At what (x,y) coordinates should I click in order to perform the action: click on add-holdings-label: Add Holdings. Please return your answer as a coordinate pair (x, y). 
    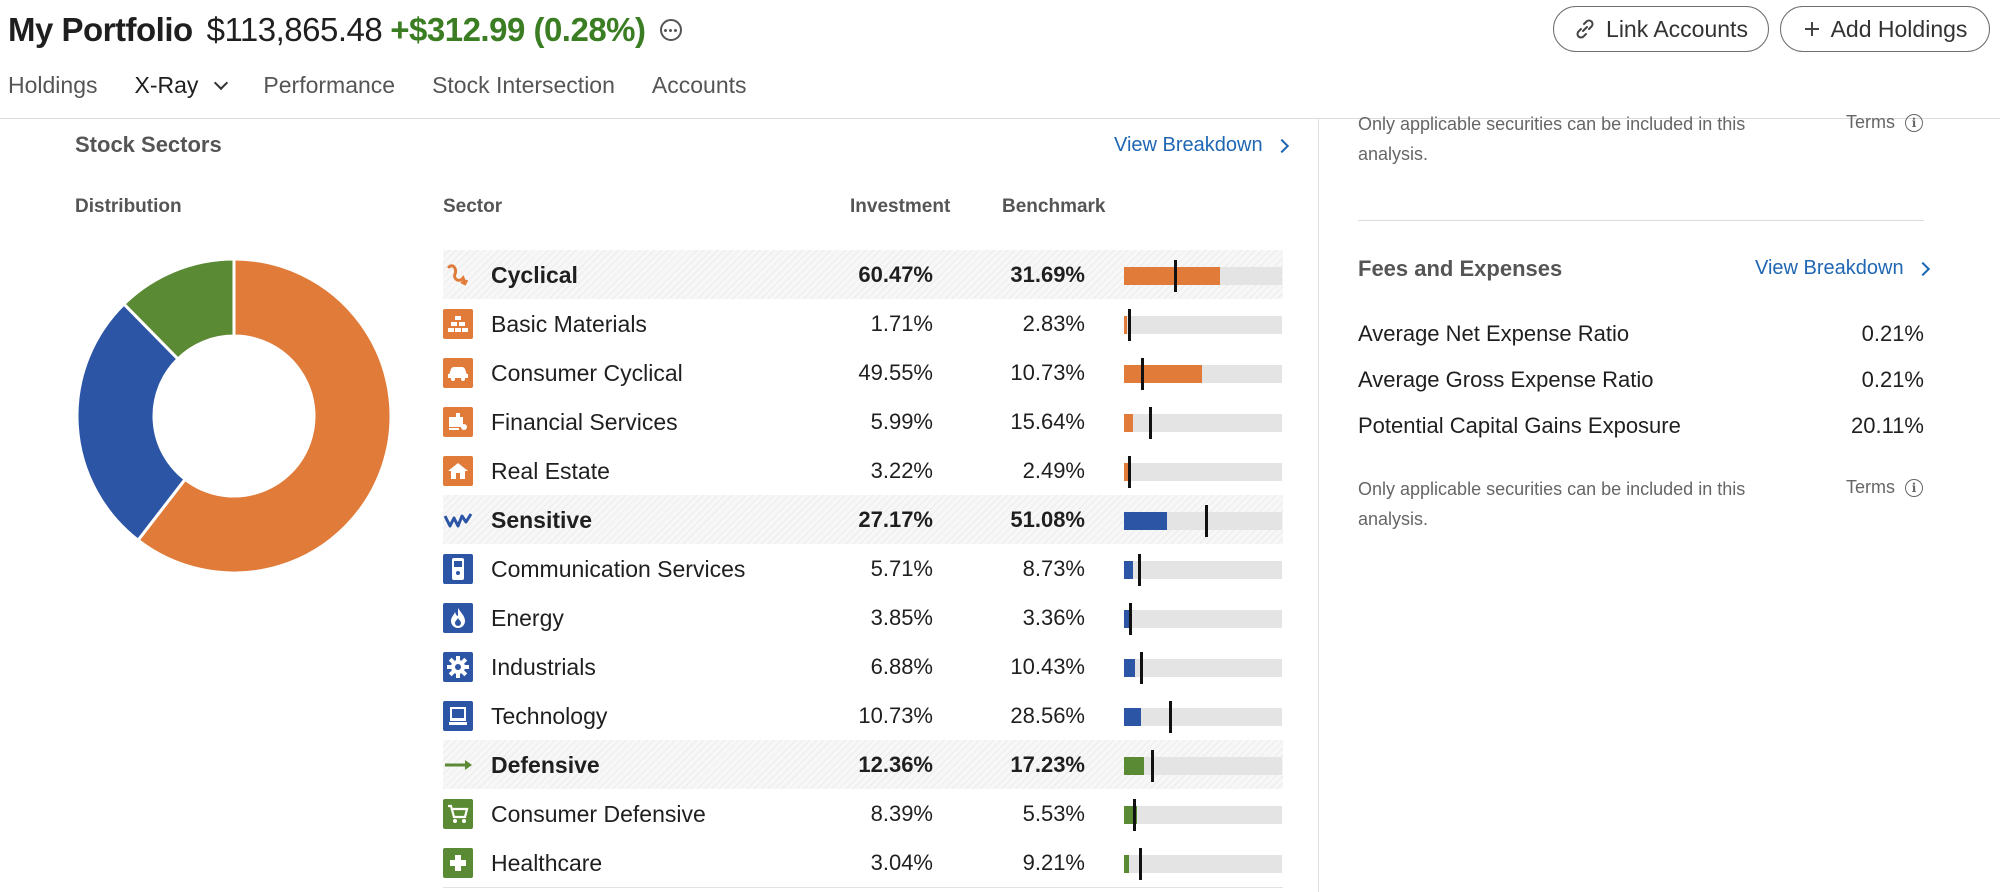
    Looking at the image, I should click on (1899, 28).